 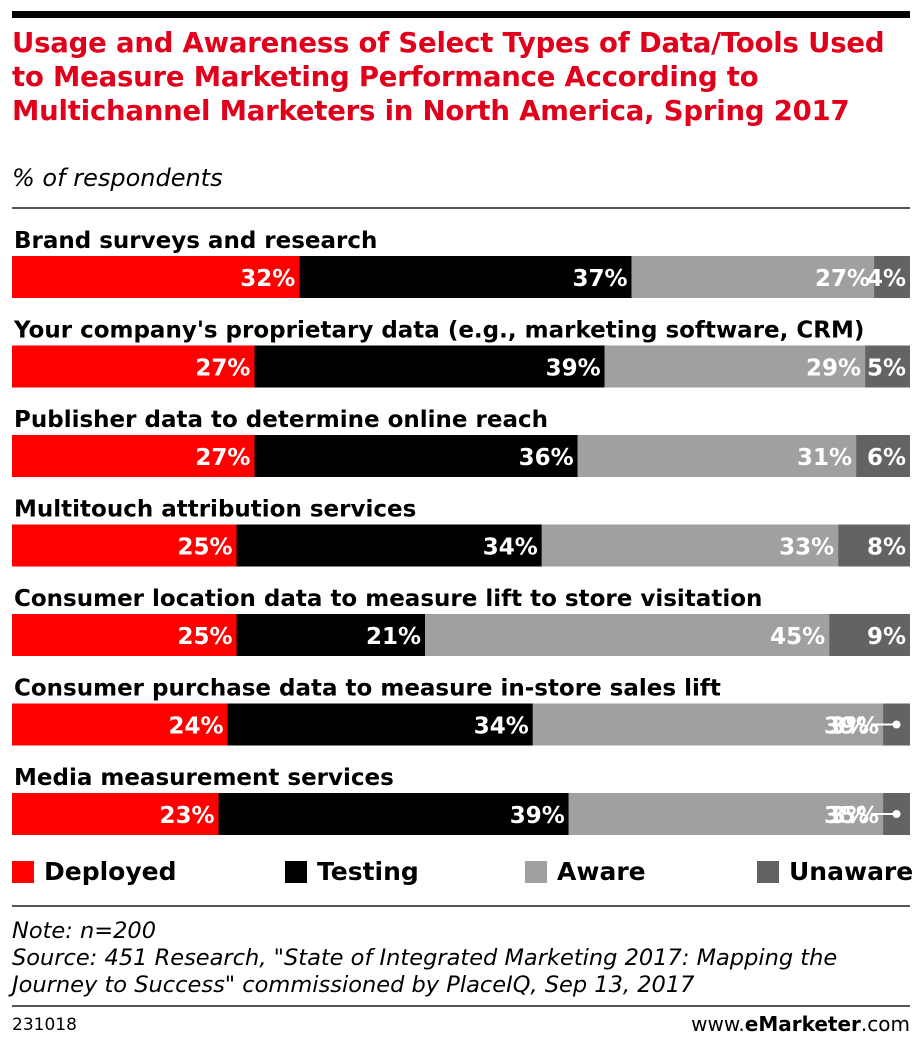 What do you see at coordinates (186, 816) in the screenshot?
I see `data-label-deployed: 23%` at bounding box center [186, 816].